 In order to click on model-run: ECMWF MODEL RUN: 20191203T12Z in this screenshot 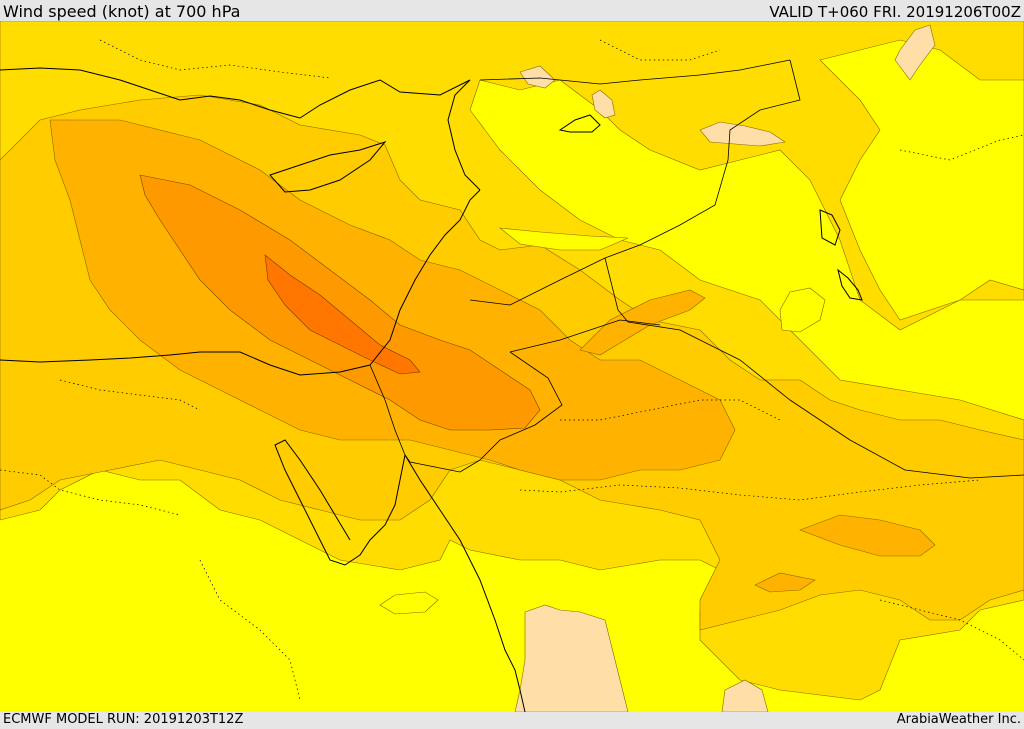, I will do `click(123, 719)`.